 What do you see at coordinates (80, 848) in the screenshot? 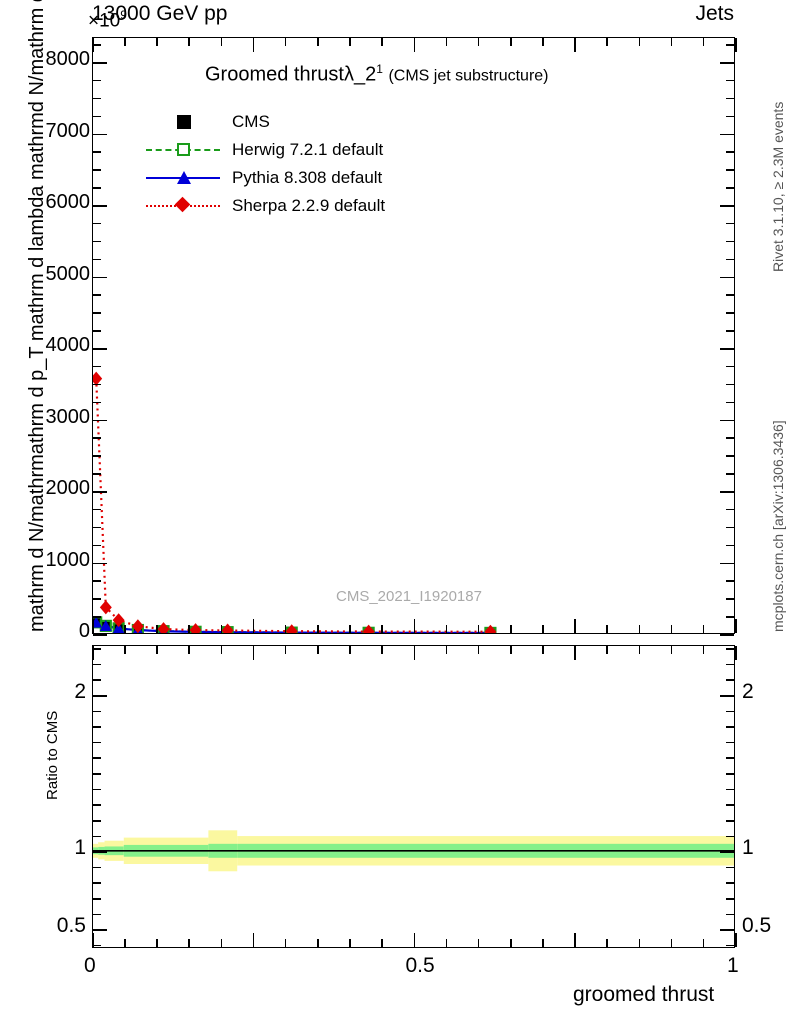
I see `ratio-tick-label: 1` at bounding box center [80, 848].